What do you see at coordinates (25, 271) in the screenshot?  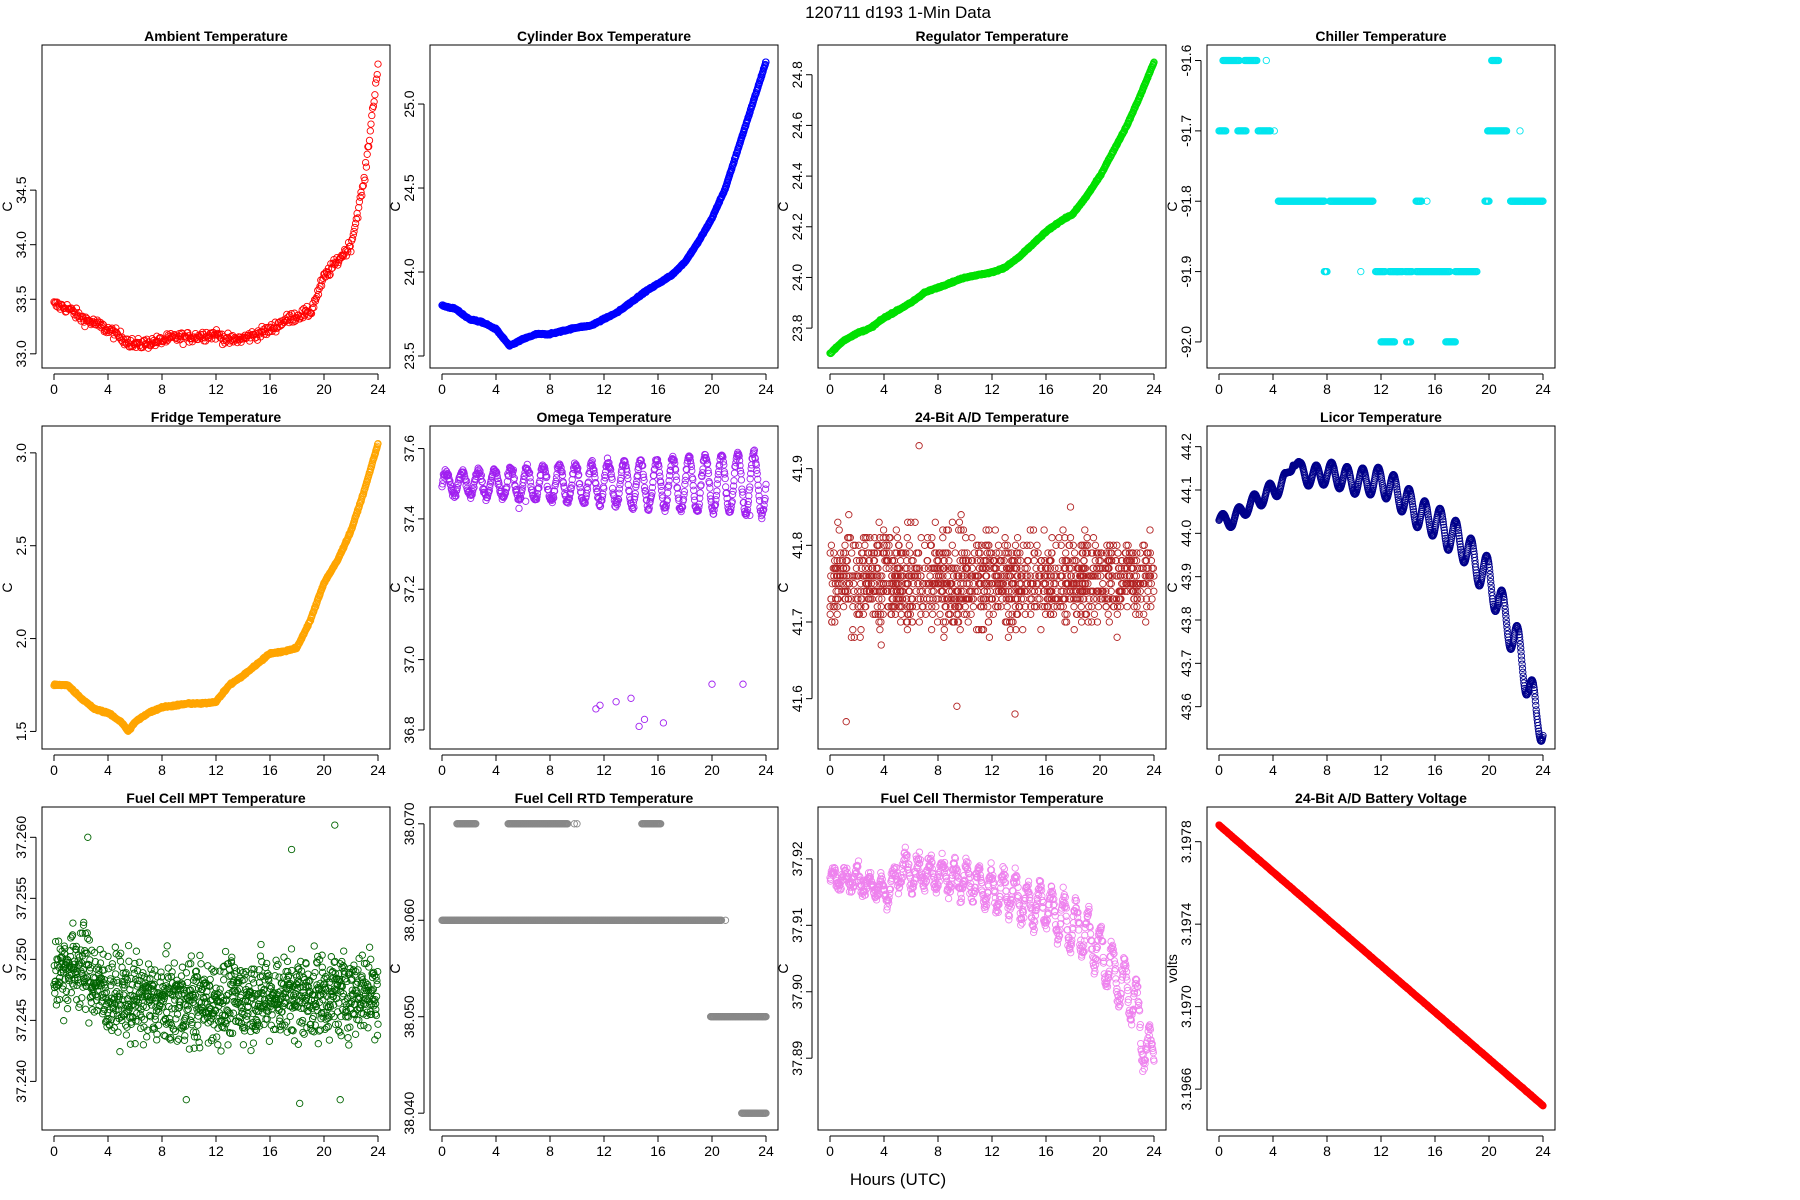 I see `y-axis: 33.033.534.034.5` at bounding box center [25, 271].